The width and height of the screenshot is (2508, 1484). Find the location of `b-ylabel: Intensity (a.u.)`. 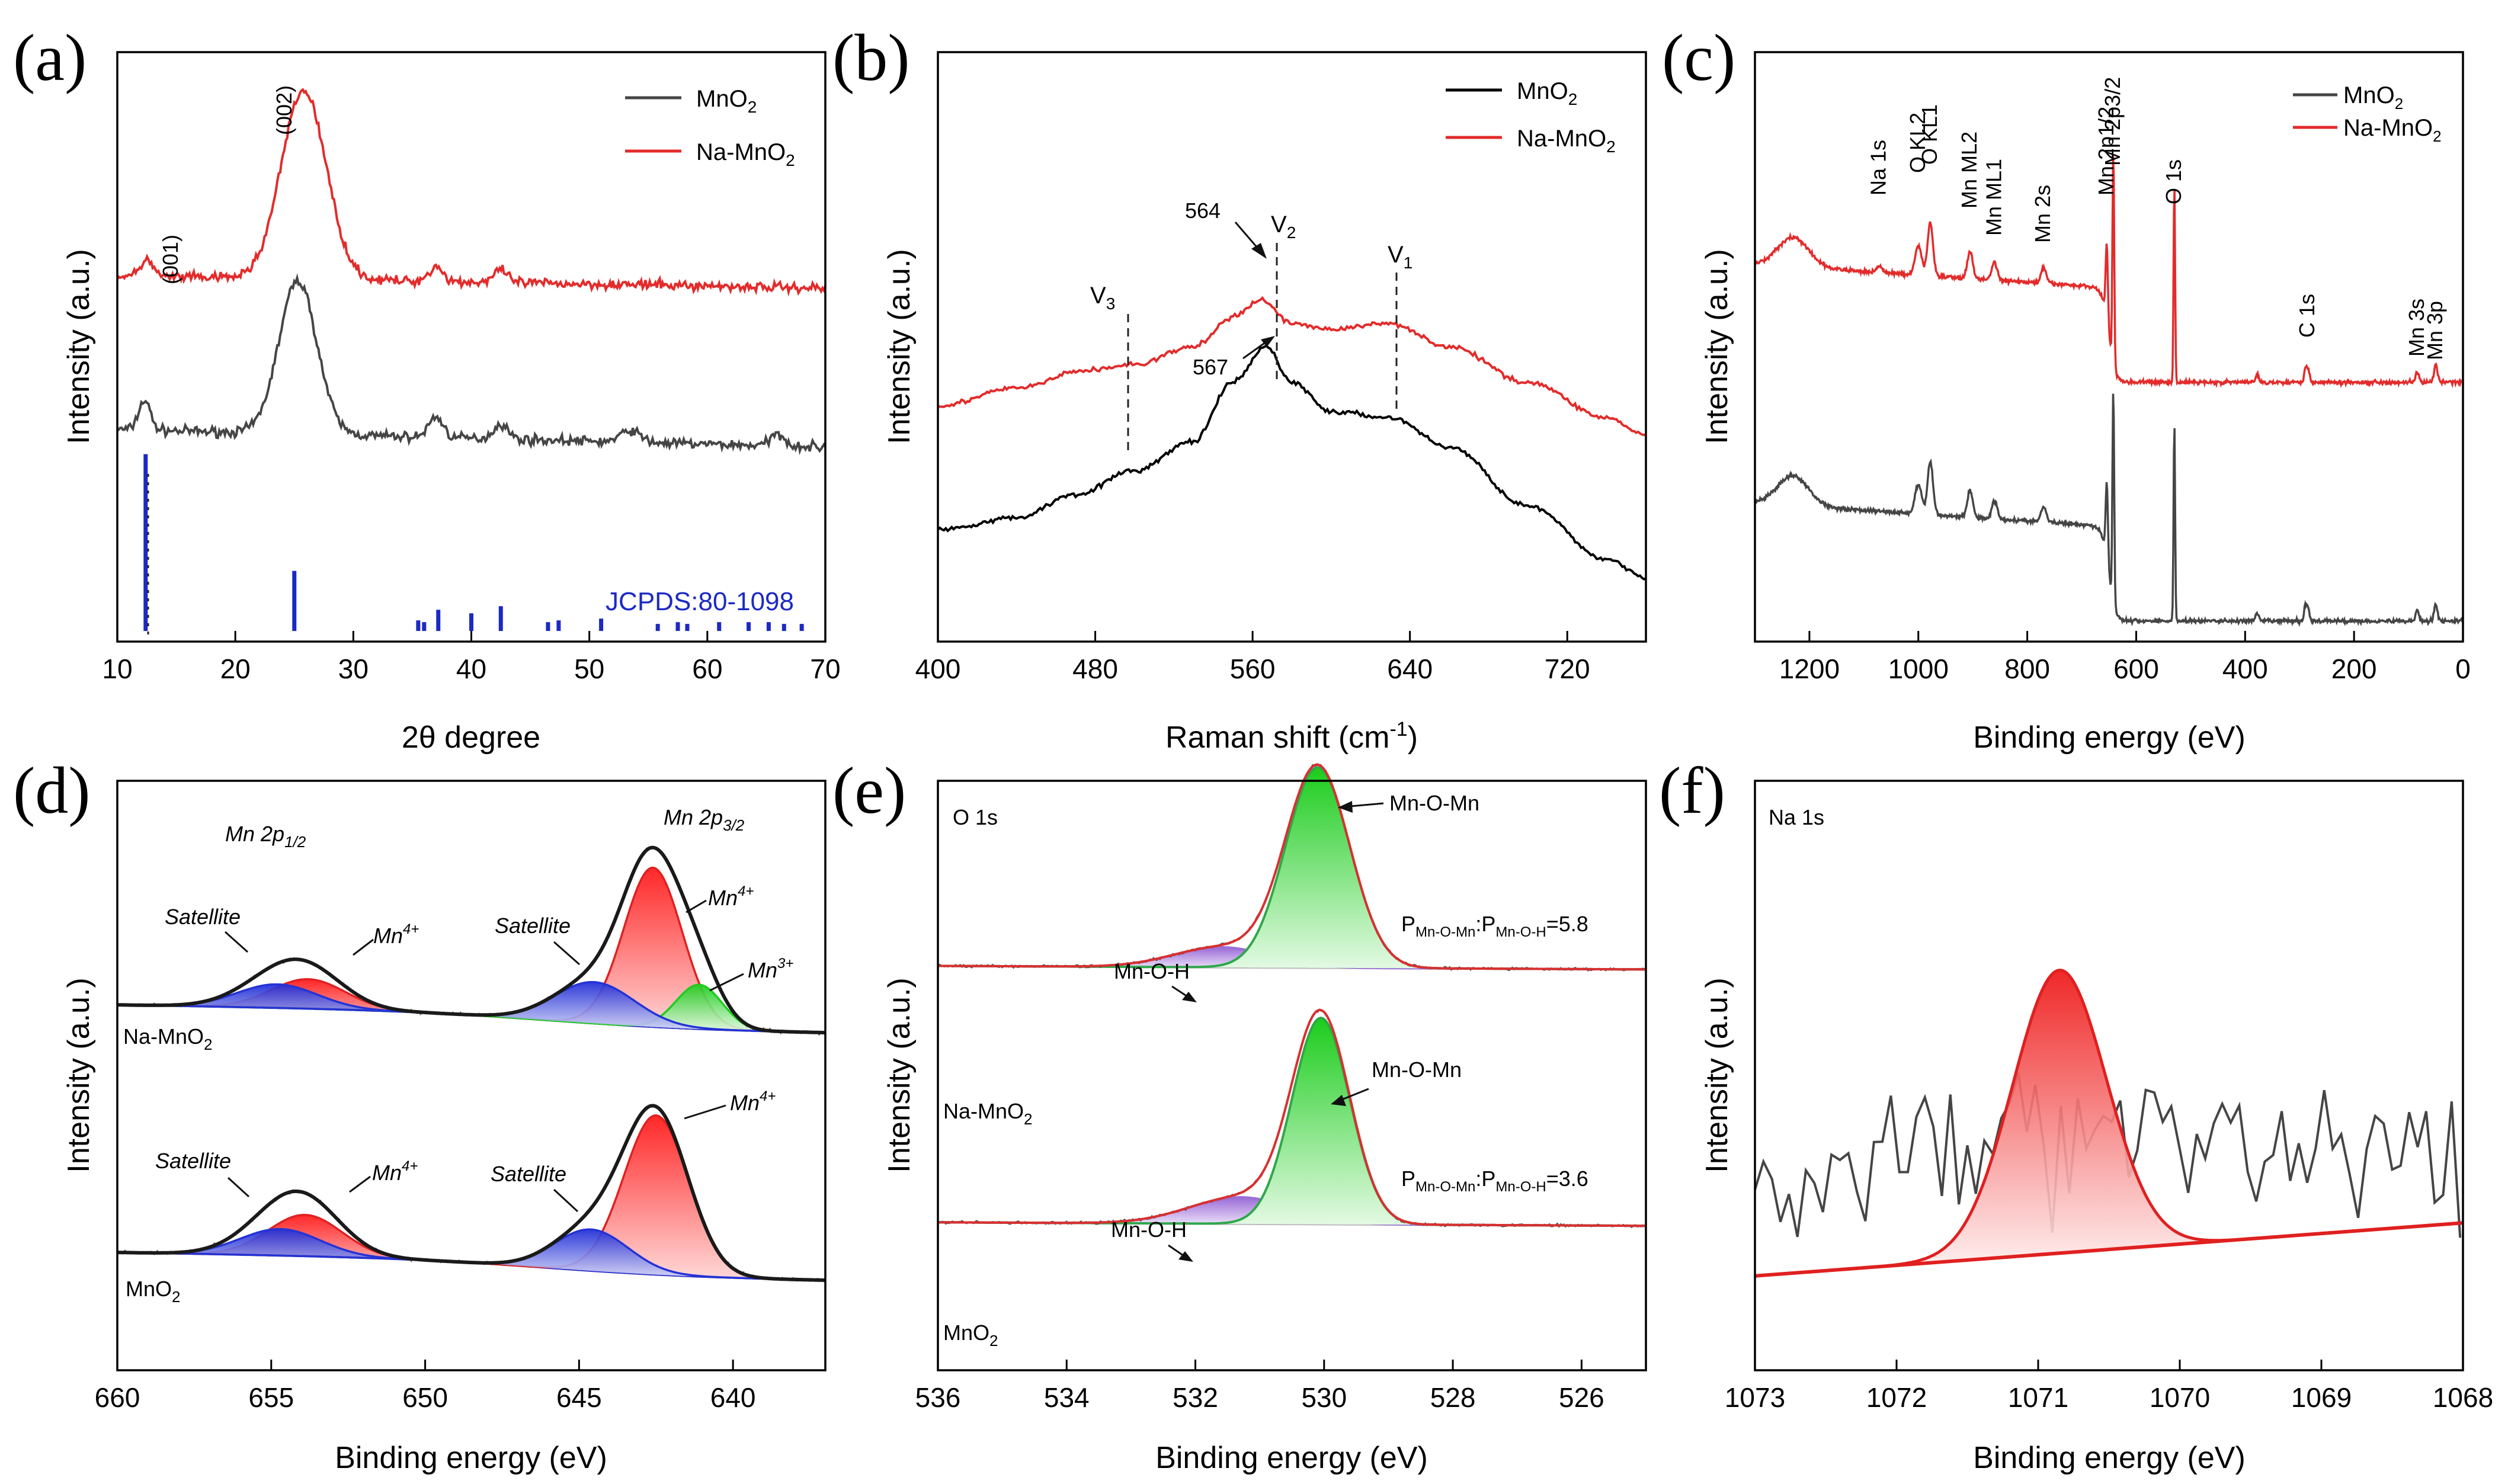

b-ylabel: Intensity (a.u.) is located at coordinates (899, 346).